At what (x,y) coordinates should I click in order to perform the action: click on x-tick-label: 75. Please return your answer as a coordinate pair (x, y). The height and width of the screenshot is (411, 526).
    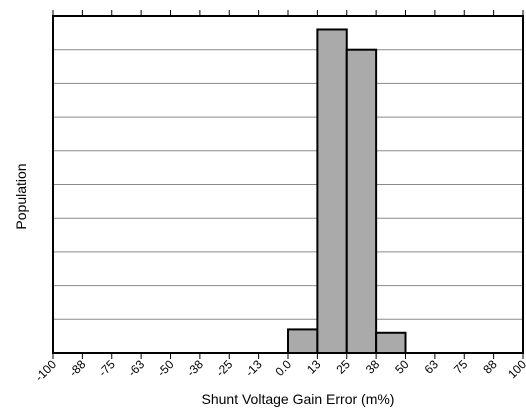
    Looking at the image, I should click on (461, 367).